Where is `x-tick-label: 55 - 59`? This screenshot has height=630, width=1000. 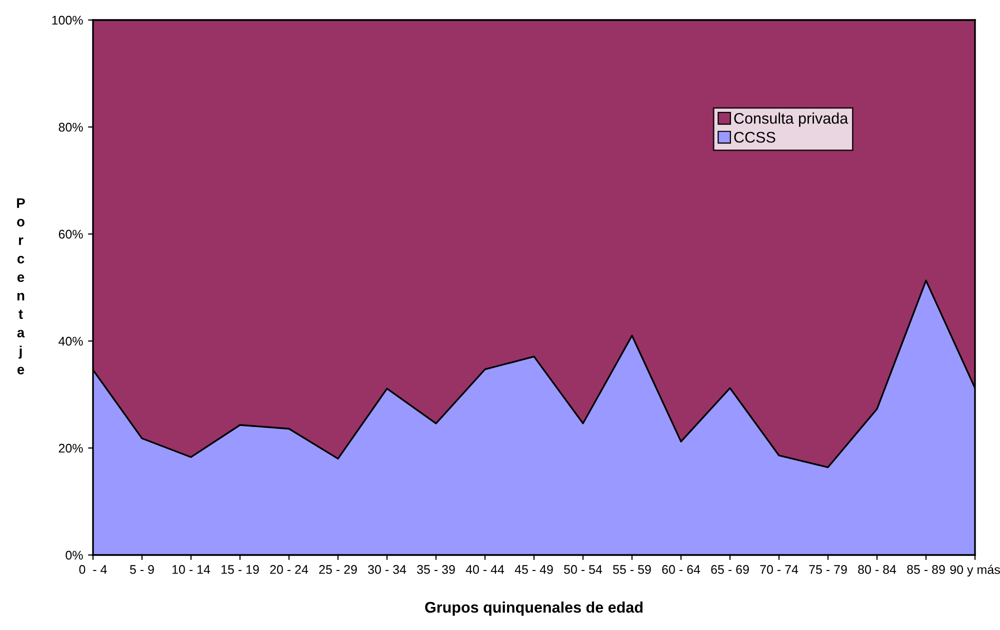 x-tick-label: 55 - 59 is located at coordinates (632, 569).